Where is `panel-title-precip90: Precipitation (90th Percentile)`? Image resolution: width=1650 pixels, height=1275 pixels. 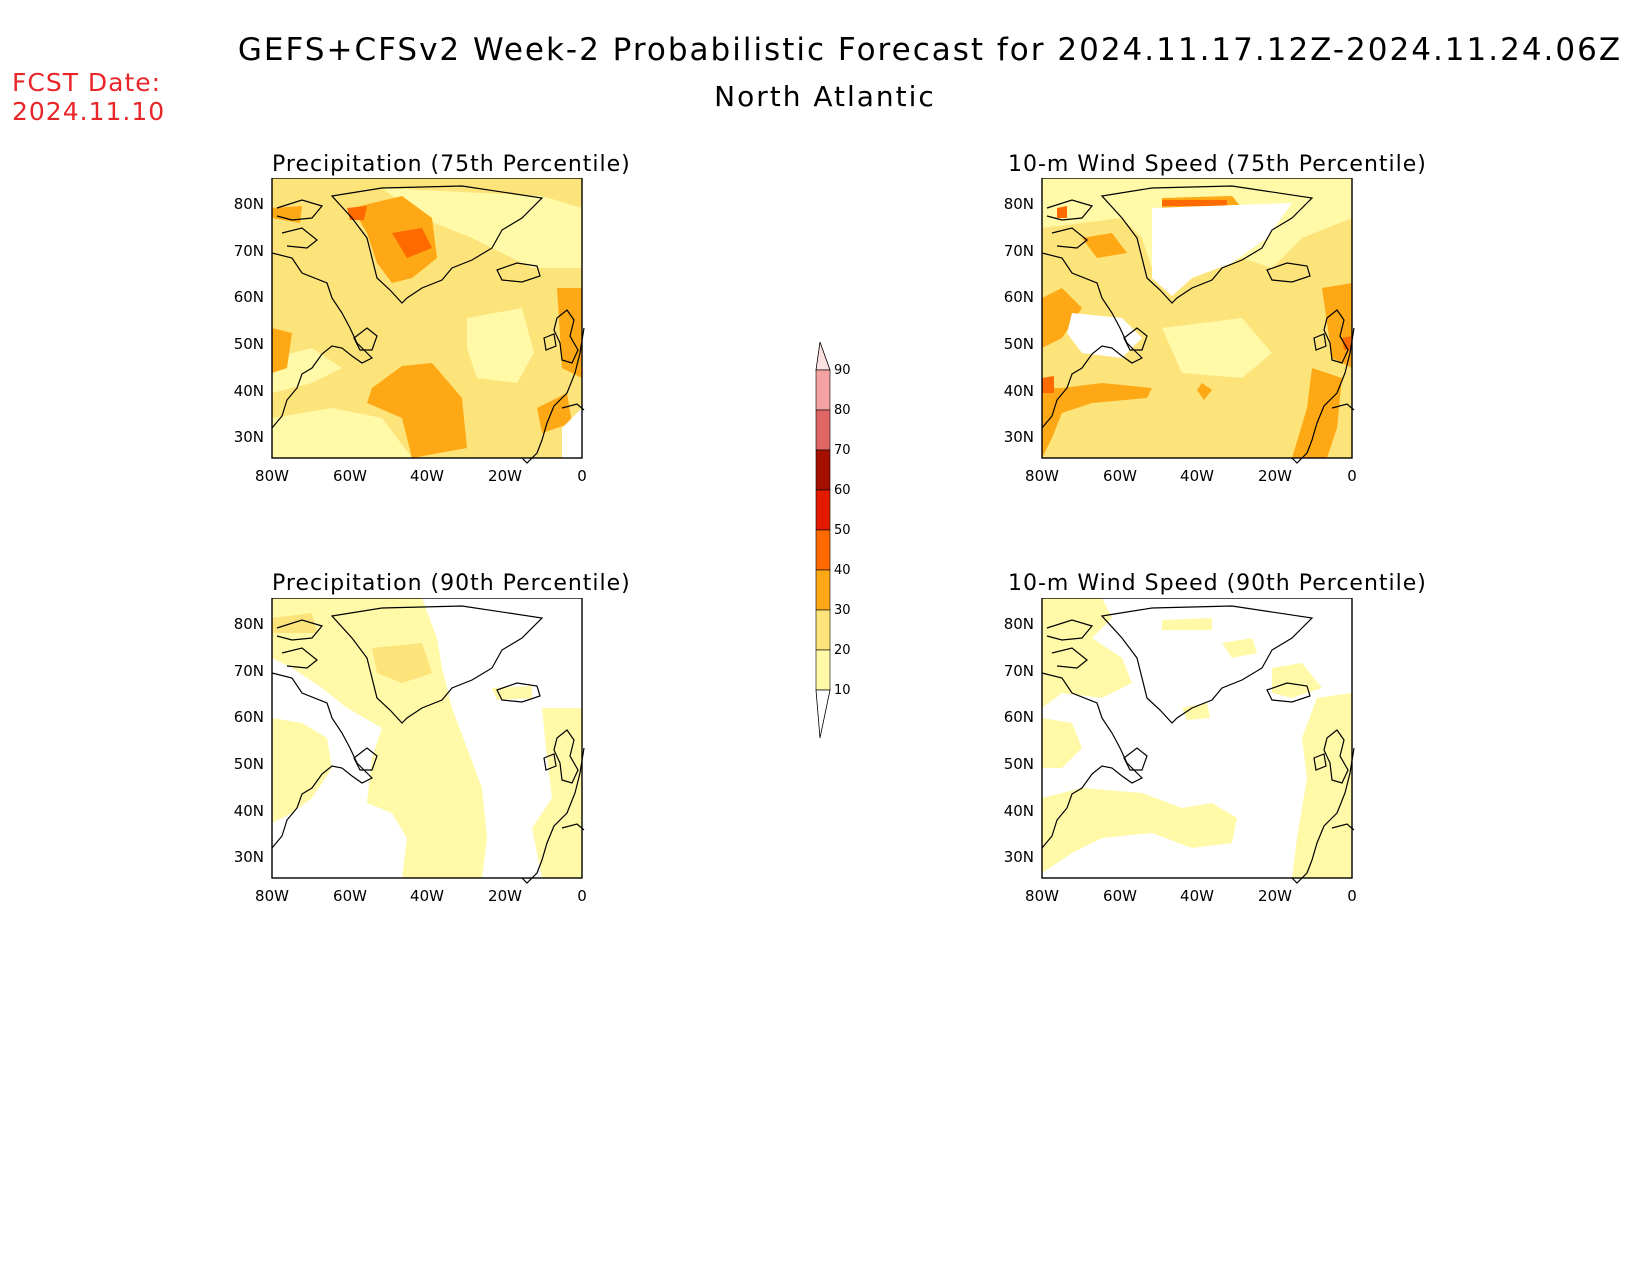 panel-title-precip90: Precipitation (90th Percentile) is located at coordinates (451, 583).